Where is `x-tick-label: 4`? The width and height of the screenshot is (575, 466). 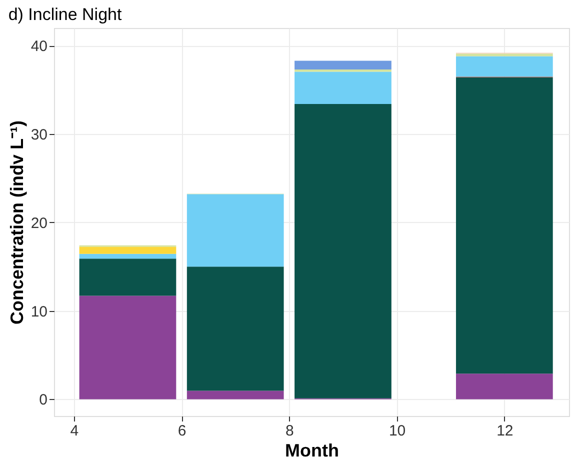 x-tick-label: 4 is located at coordinates (74, 431).